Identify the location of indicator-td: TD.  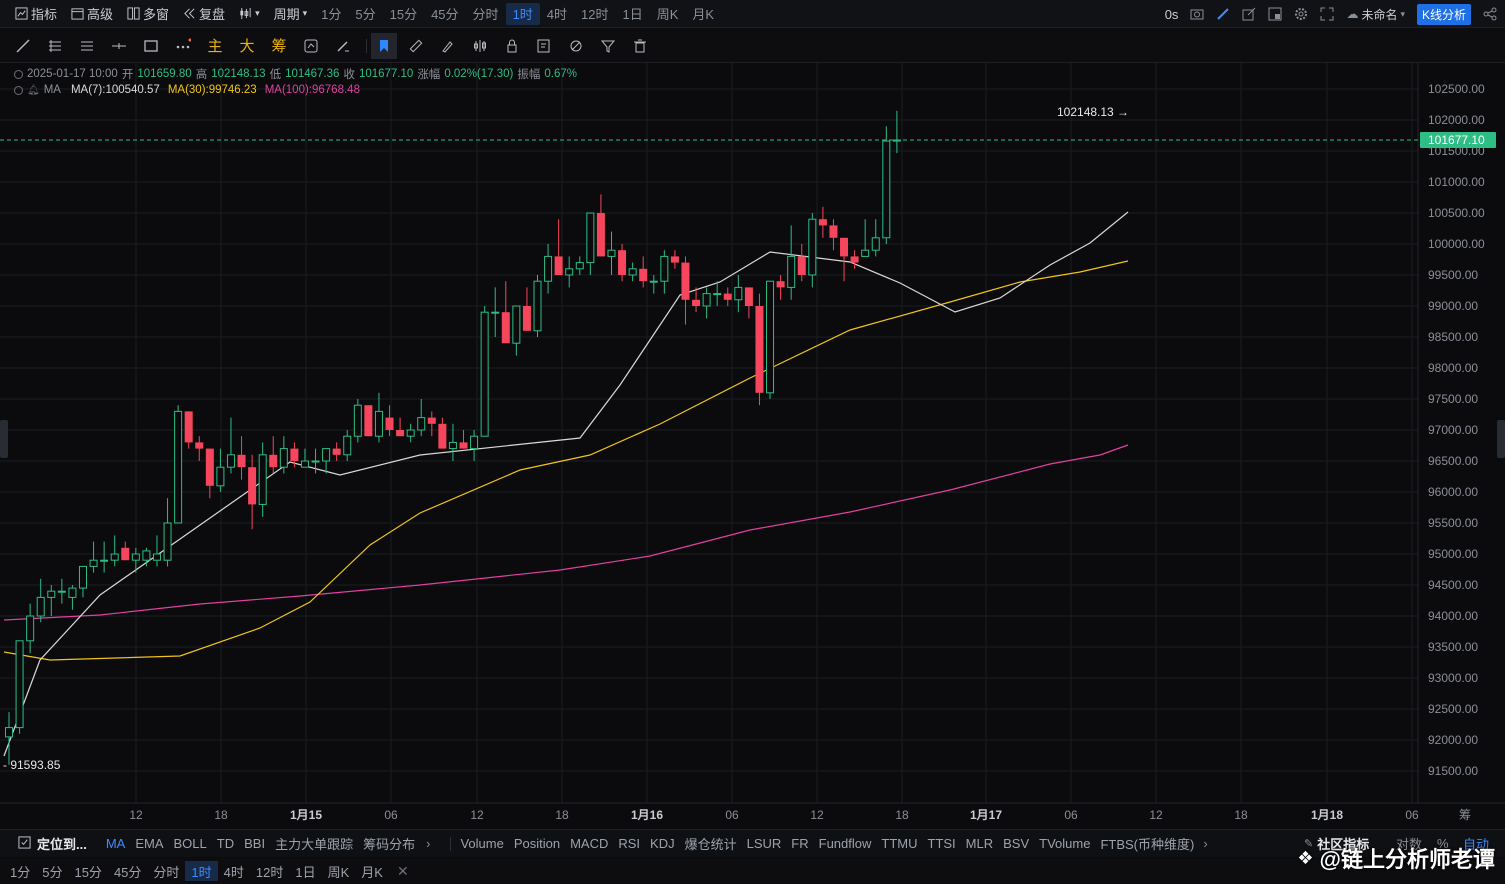
(225, 843).